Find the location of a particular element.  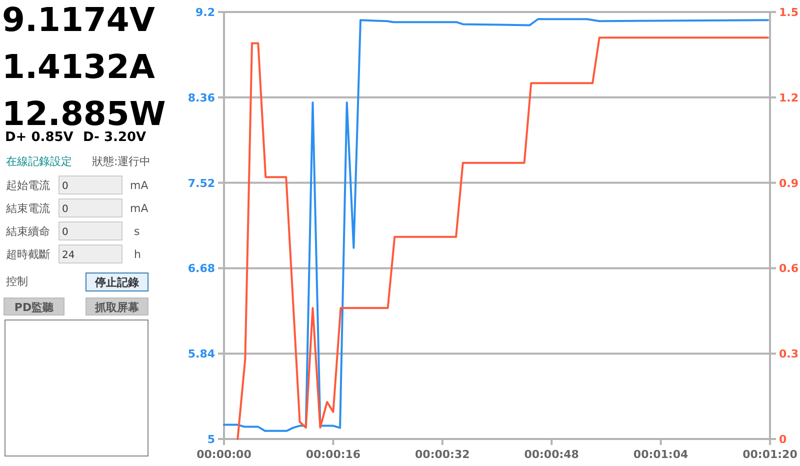

text: 結束電流 is located at coordinates (27, 208).